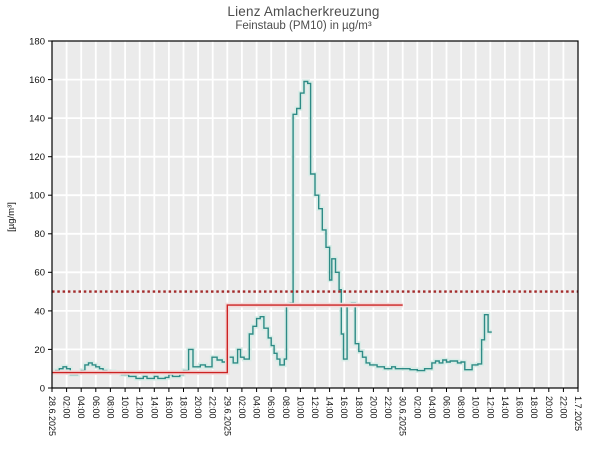  Describe the element at coordinates (37, 215) in the screenshot. I see `y-axis-labels: 0 20 40 60 80 100 120 140 160 180` at that location.